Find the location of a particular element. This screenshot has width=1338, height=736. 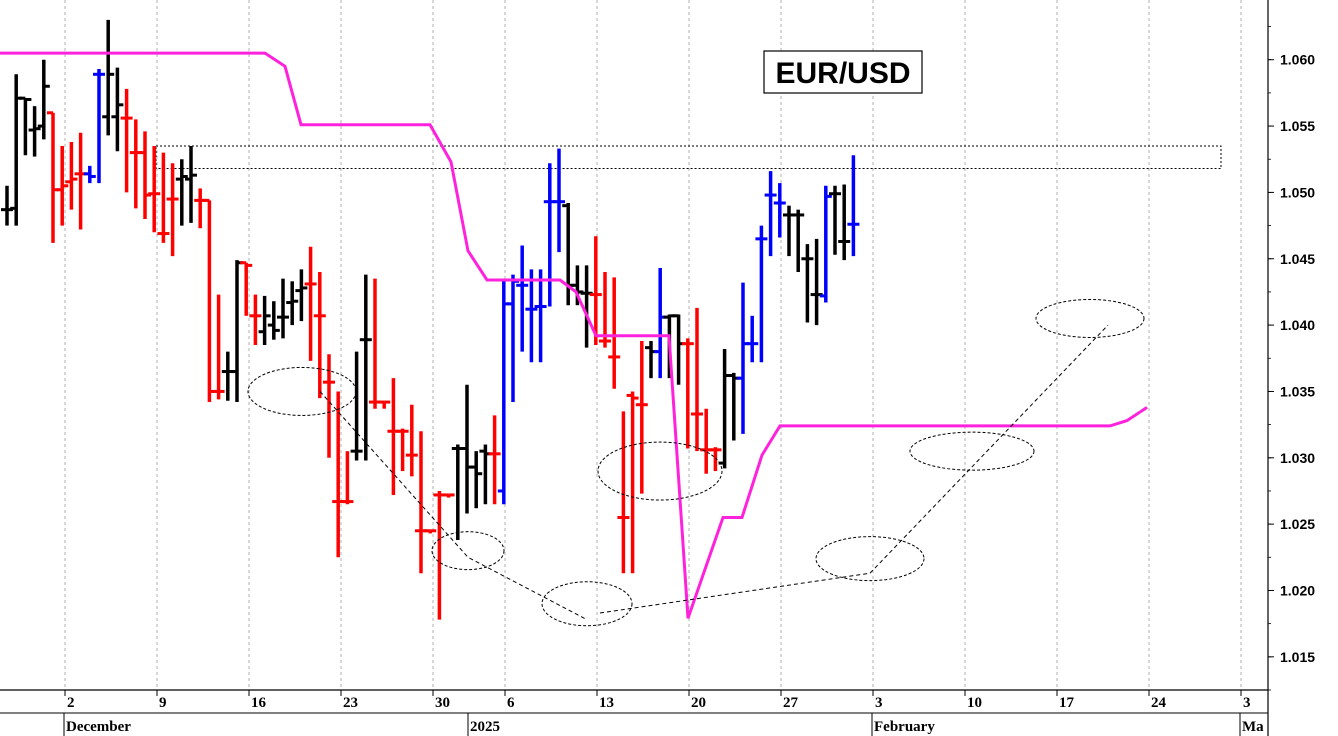

month-label: Ma is located at coordinates (1253, 727).